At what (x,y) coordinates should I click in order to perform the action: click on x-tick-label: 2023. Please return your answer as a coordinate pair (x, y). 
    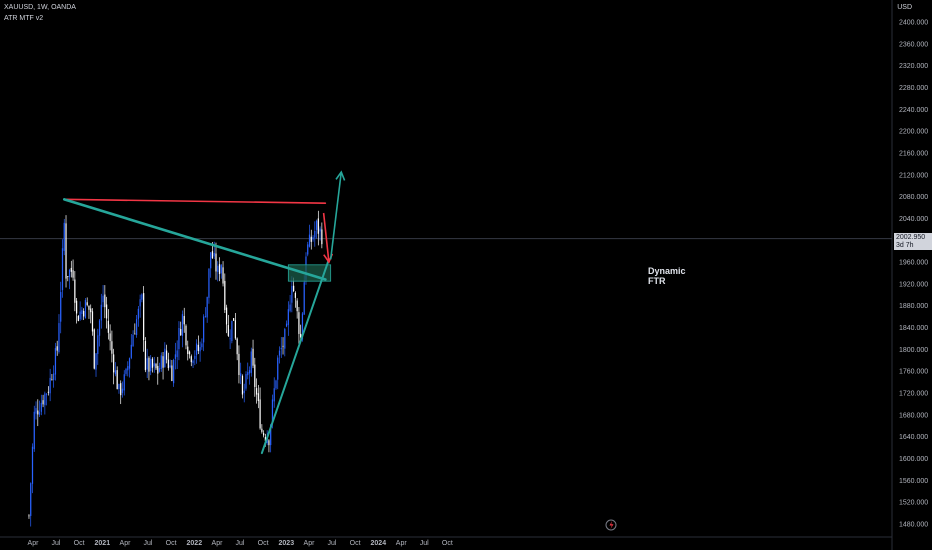
    Looking at the image, I should click on (287, 543).